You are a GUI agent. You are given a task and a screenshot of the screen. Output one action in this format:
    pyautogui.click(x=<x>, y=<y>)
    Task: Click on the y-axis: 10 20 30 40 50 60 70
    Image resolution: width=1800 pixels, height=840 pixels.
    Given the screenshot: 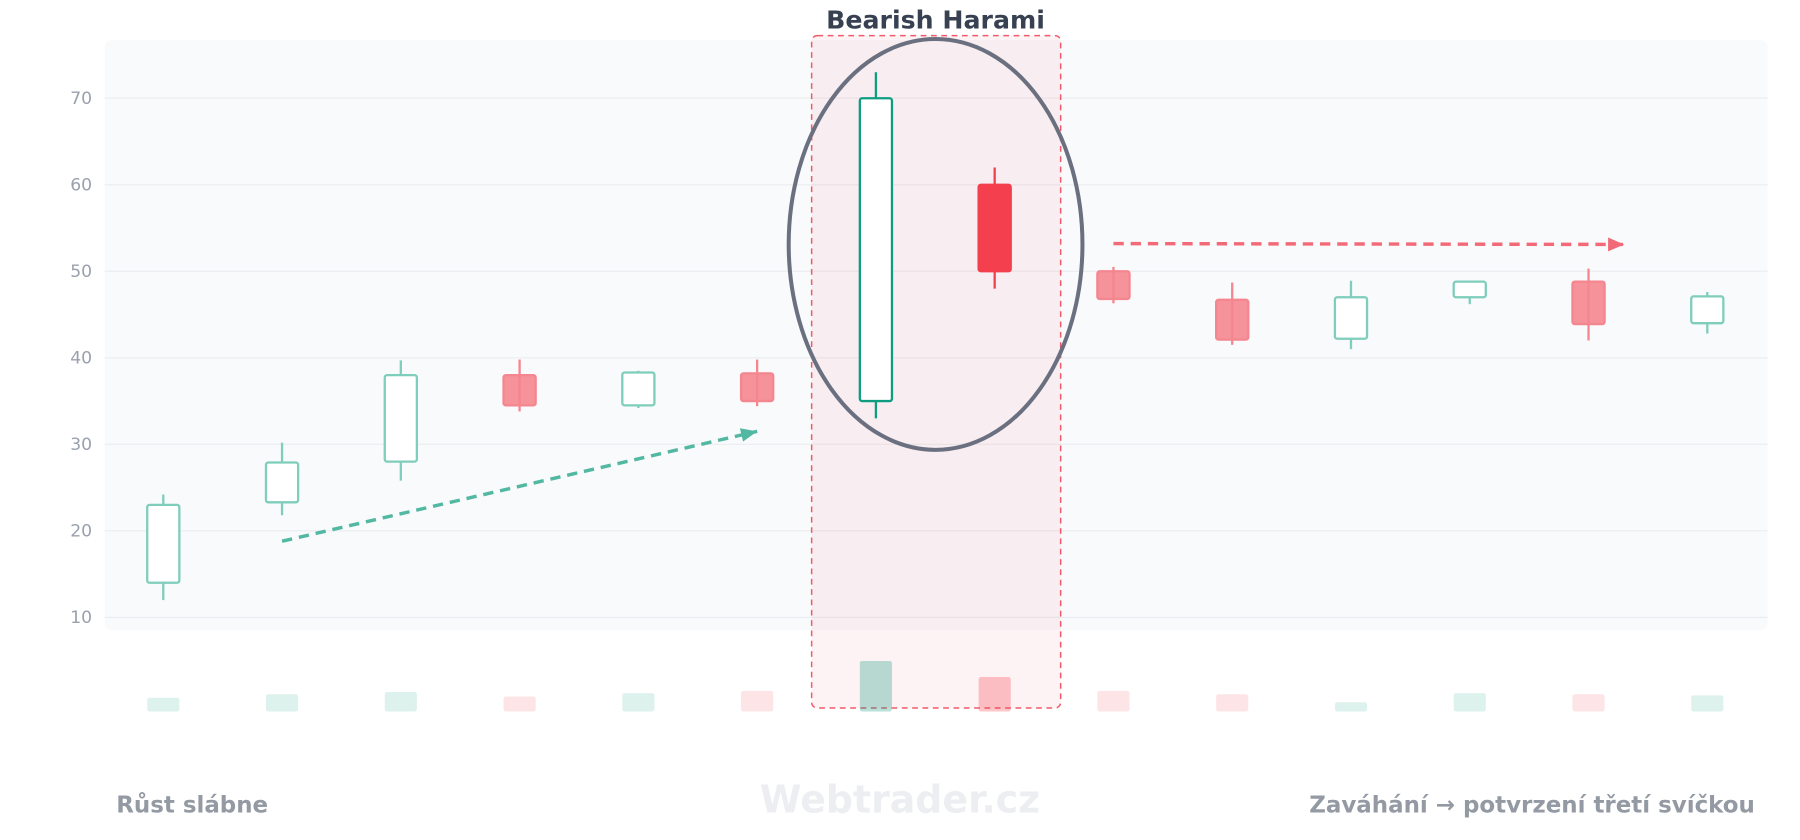 What is the action you would take?
    pyautogui.click(x=81, y=358)
    